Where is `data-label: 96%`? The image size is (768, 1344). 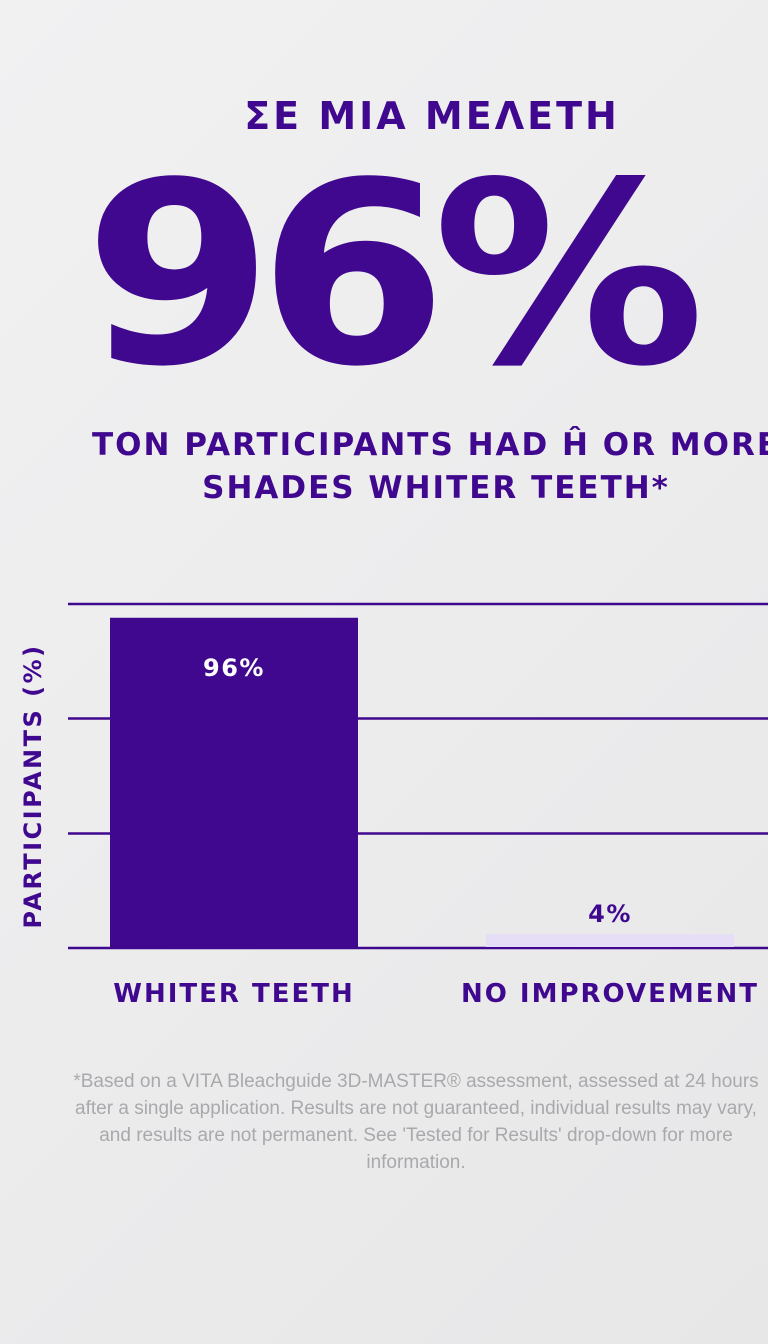 data-label: 96% is located at coordinates (234, 668).